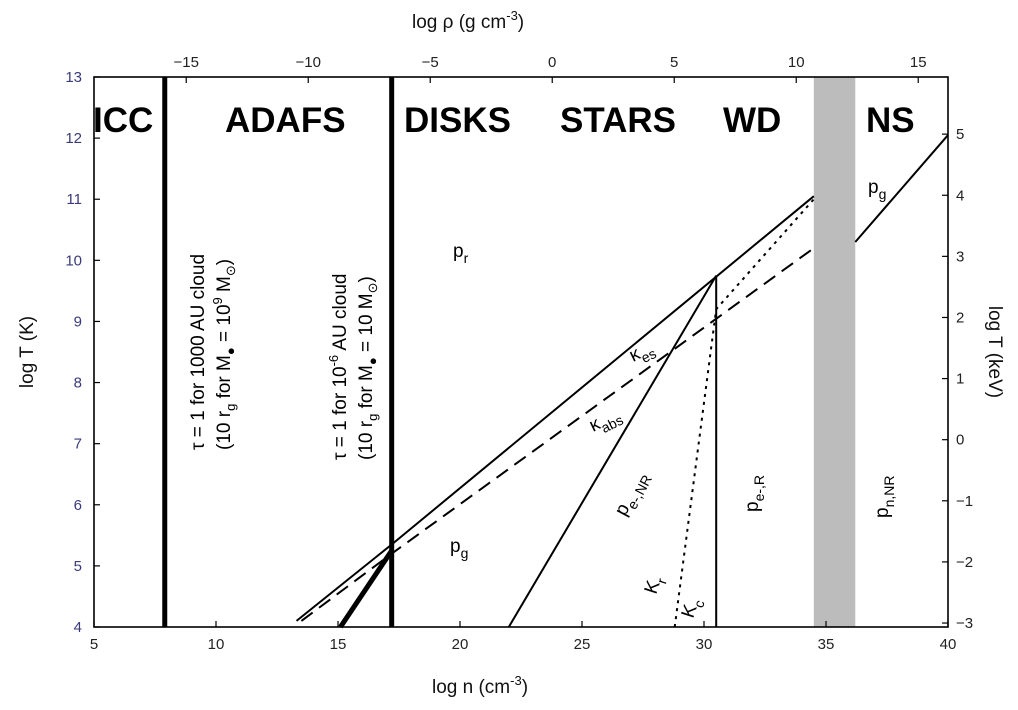  What do you see at coordinates (338, 644) in the screenshot?
I see `x-tick-label: 15` at bounding box center [338, 644].